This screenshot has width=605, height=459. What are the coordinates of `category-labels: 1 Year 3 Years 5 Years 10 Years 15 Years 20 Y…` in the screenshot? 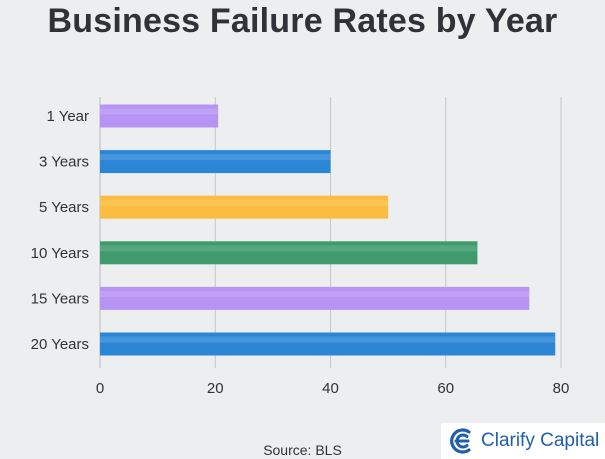 It's located at (60, 230).